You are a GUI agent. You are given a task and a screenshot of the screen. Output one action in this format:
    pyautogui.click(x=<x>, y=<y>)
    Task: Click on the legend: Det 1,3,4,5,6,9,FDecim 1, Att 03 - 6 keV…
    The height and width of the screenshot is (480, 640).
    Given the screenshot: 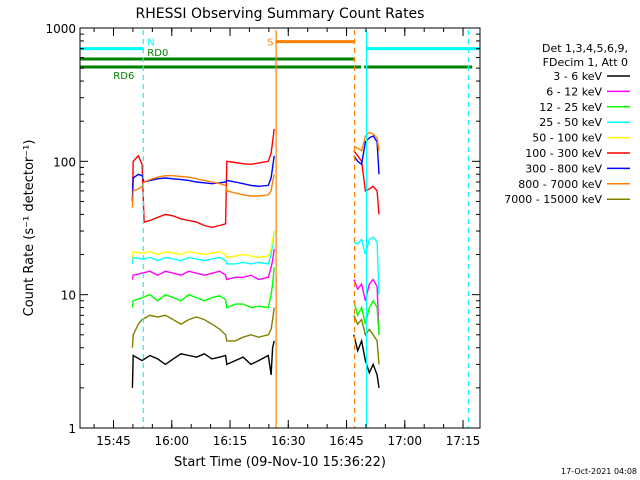 What is the action you would take?
    pyautogui.click(x=567, y=124)
    